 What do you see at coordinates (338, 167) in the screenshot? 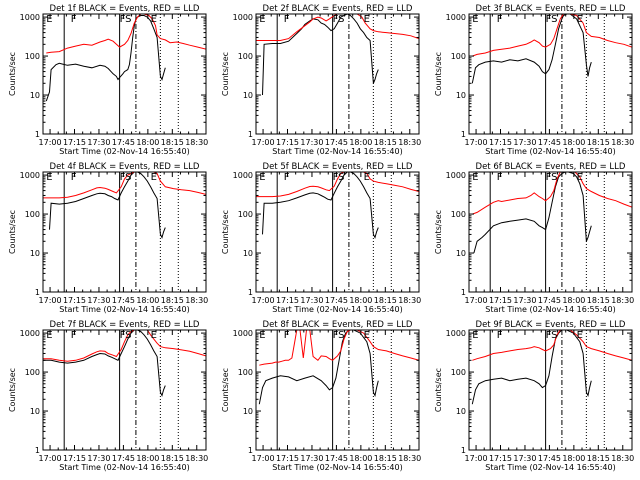
I see `panel-title: Det 5f BLACK = Events, RED = LLD` at bounding box center [338, 167].